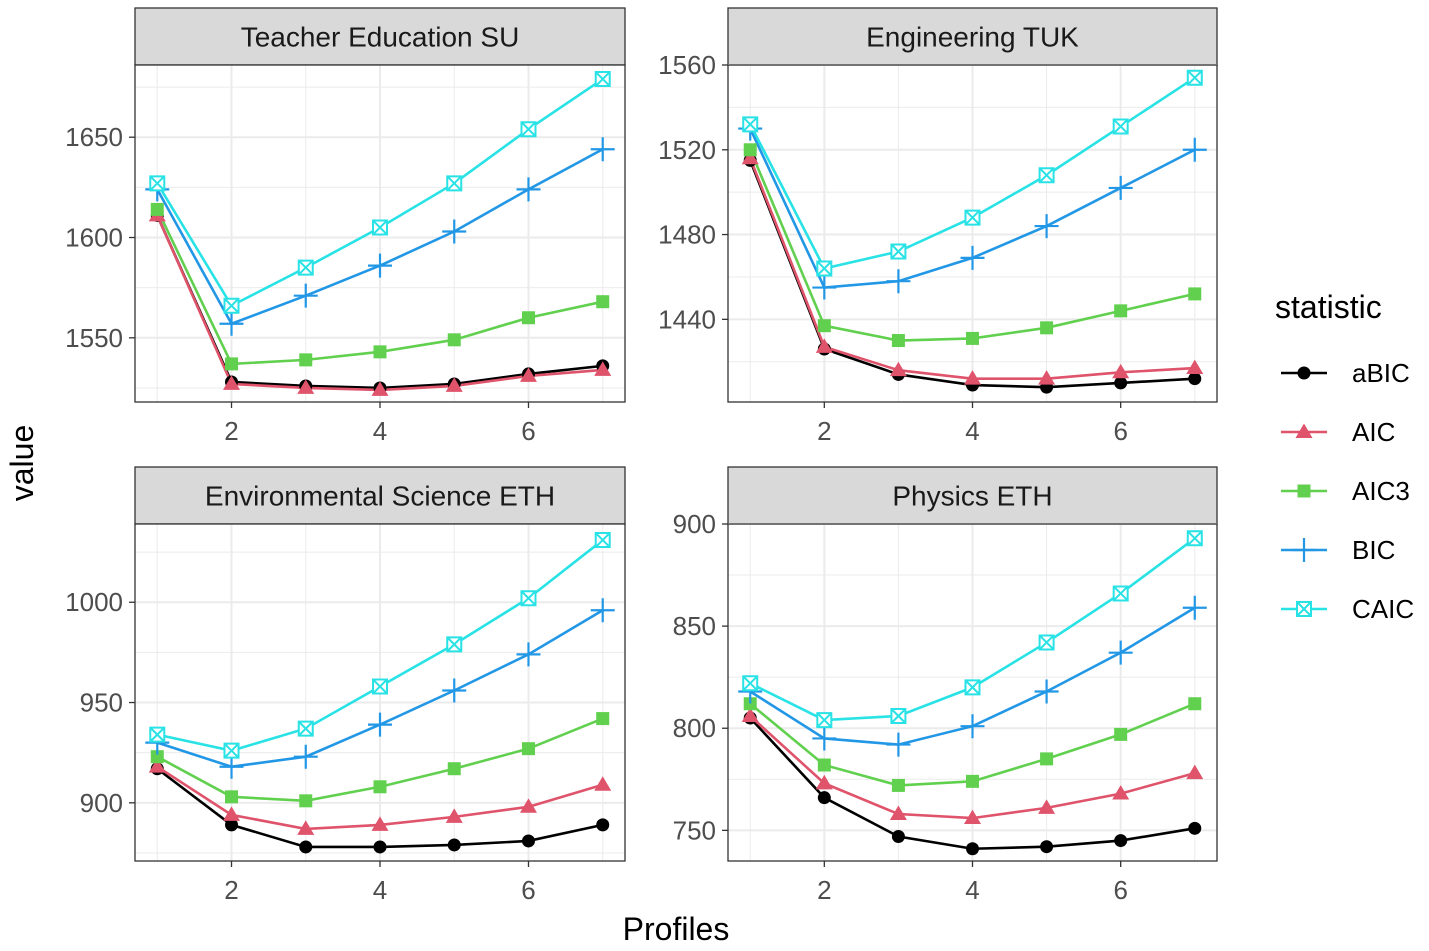 The height and width of the screenshot is (951, 1429). Describe the element at coordinates (1338, 550) in the screenshot. I see `legend-item-bic: BIC` at that location.